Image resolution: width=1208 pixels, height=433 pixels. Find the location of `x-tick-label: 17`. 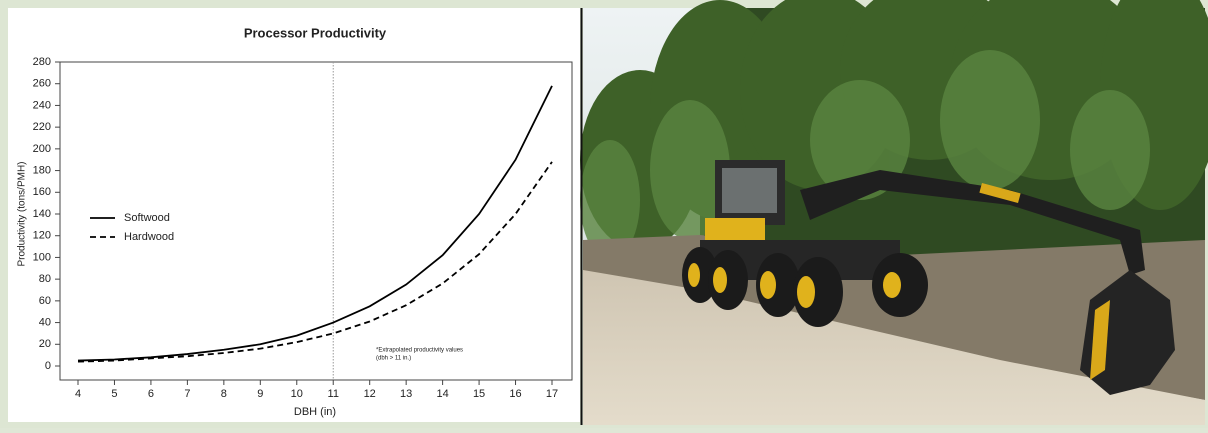

x-tick-label: 17 is located at coordinates (552, 394).